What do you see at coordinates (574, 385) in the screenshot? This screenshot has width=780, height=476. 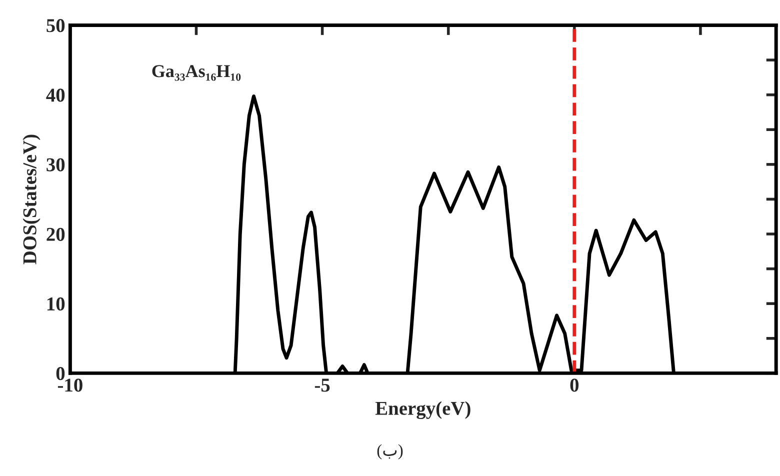 I see `x-tick-label: 0` at bounding box center [574, 385].